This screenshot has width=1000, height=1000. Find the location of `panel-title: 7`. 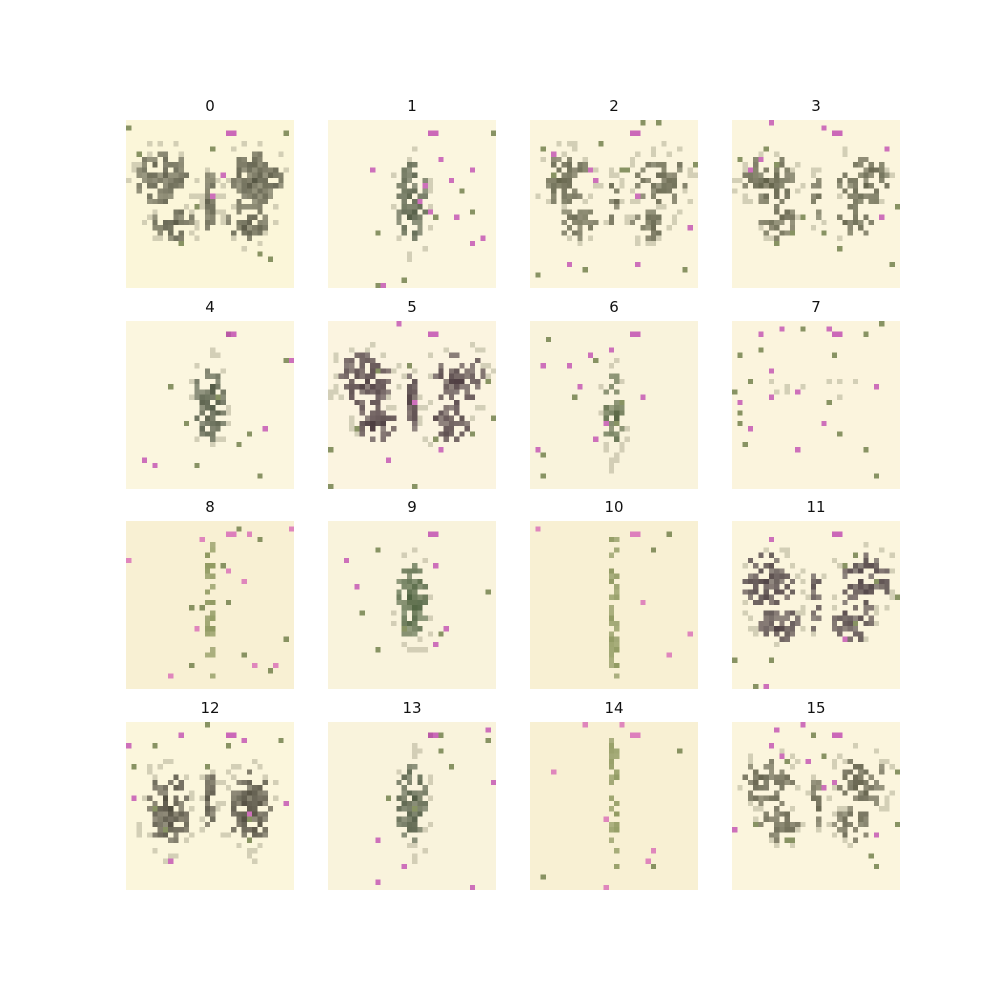

panel-title: 7 is located at coordinates (816, 307).